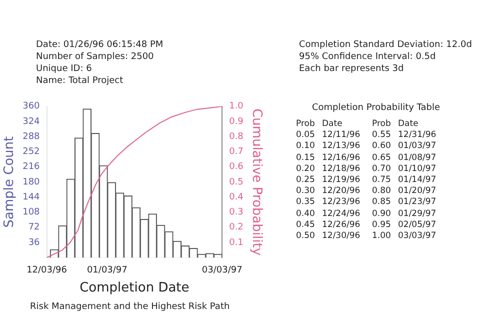 The image size is (480, 323). I want to click on y2-tick-label: 0.6, so click(236, 167).